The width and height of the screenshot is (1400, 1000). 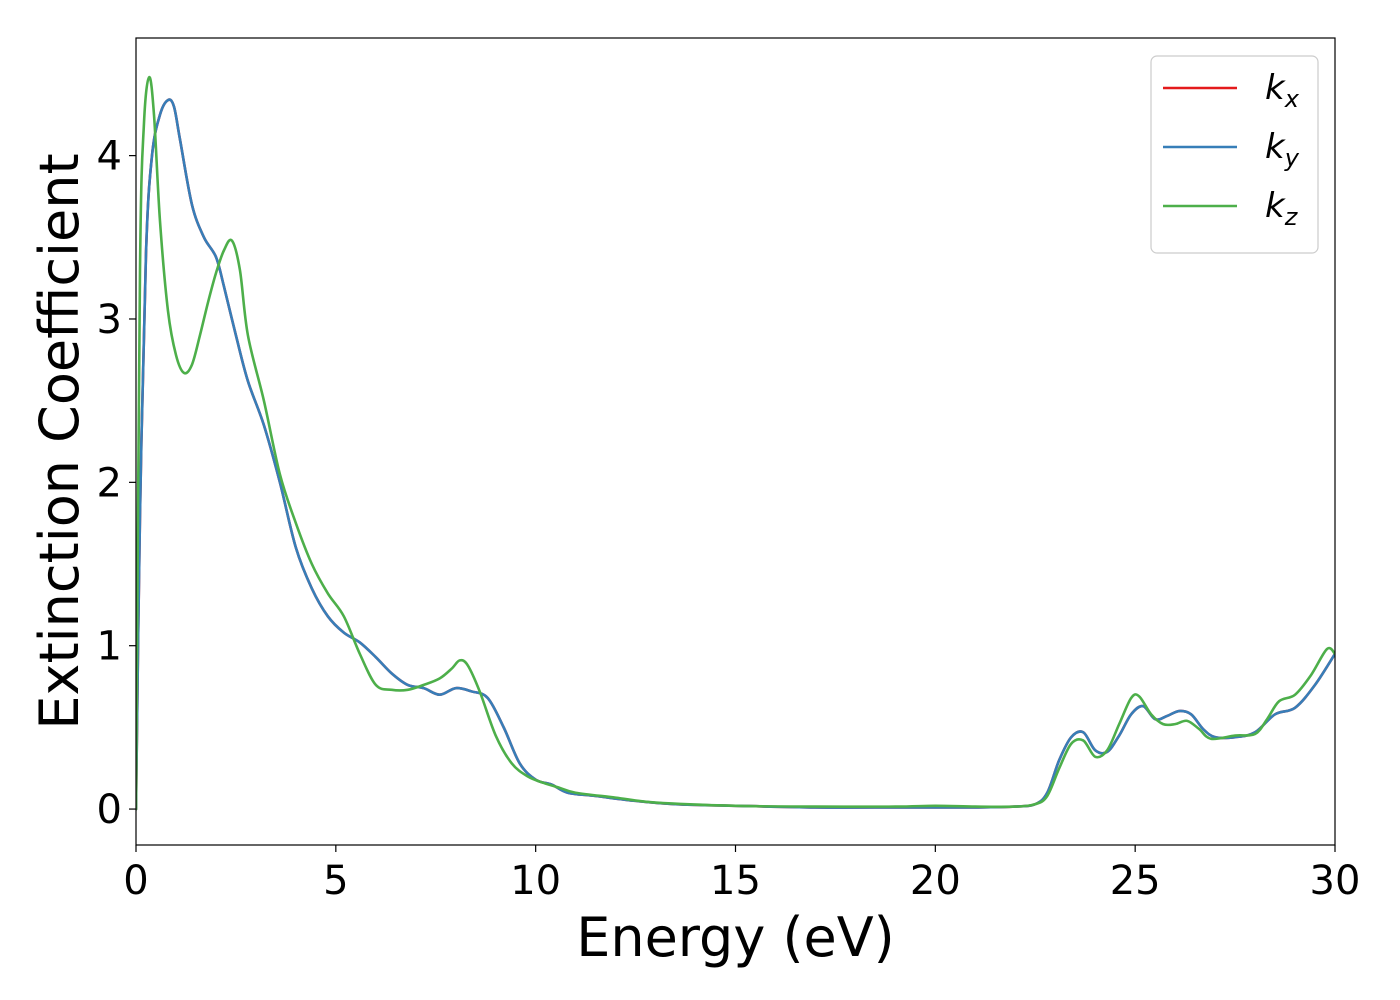 I want to click on x-tick-label: 25, so click(x=1135, y=881).